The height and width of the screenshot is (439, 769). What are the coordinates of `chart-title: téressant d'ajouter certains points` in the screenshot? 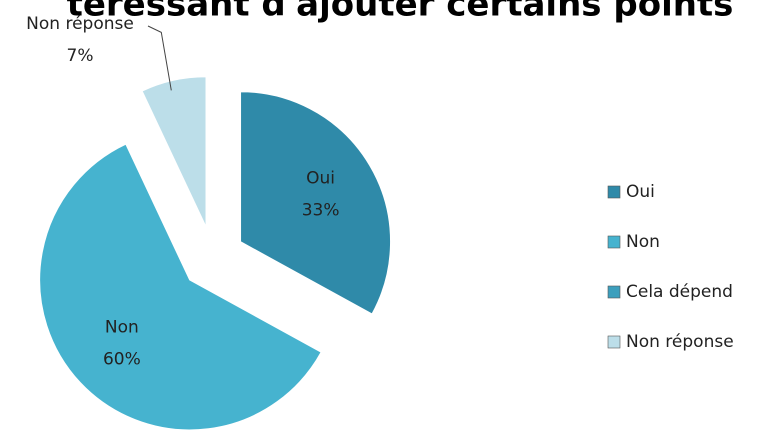 It's located at (400, 12).